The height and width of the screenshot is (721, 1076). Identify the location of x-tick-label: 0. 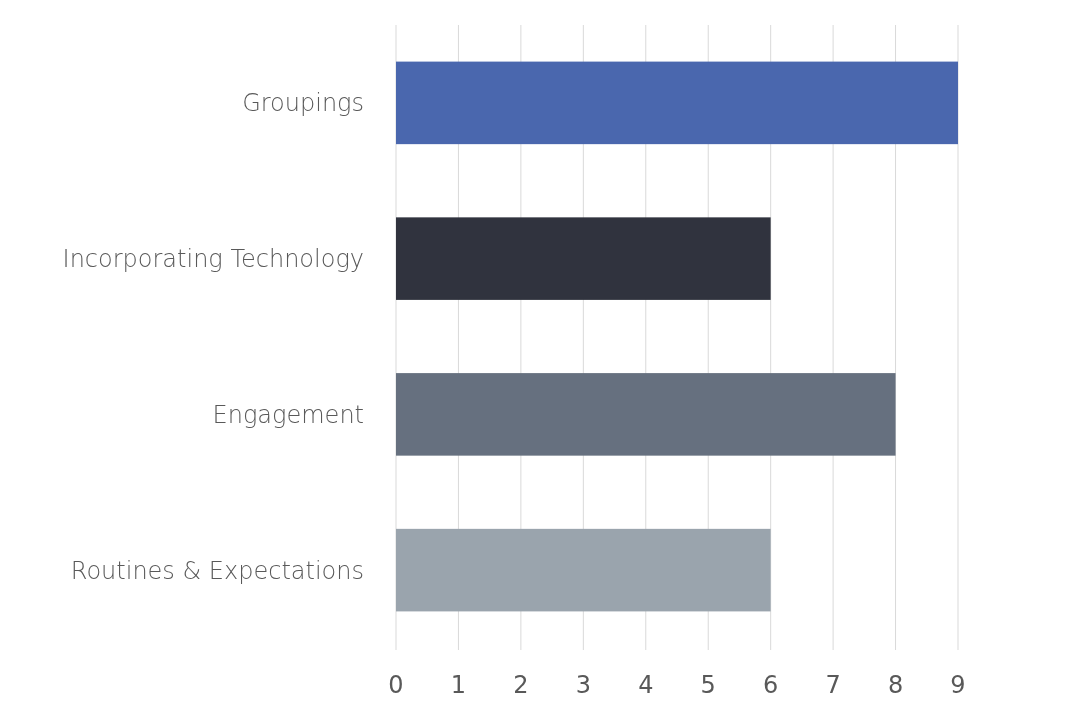
(396, 685).